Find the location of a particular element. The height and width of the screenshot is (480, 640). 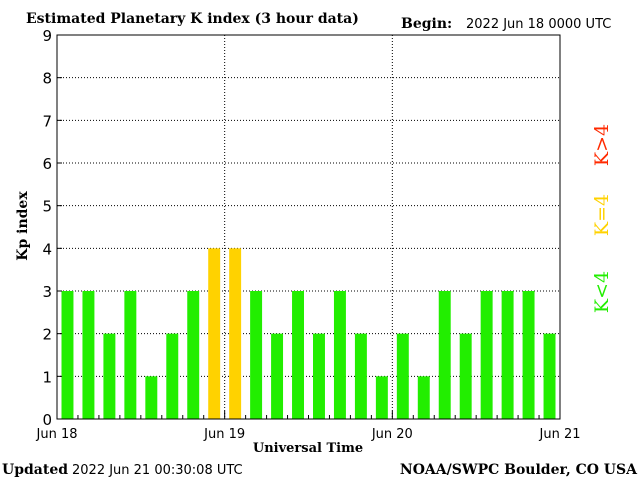

y-tick-label: 0 is located at coordinates (47, 420).